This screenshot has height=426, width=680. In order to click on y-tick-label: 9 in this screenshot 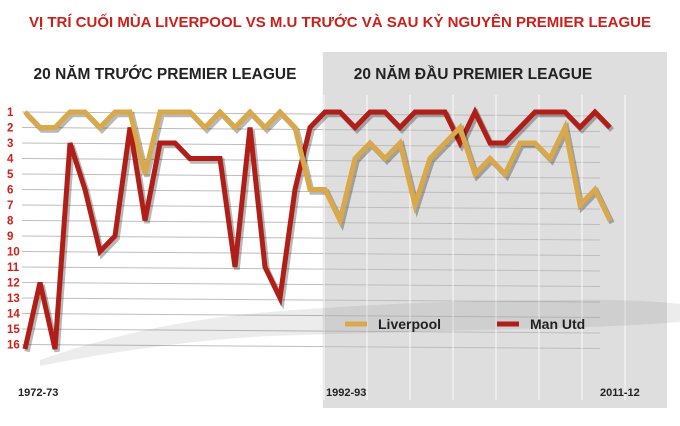, I will do `click(10, 237)`.